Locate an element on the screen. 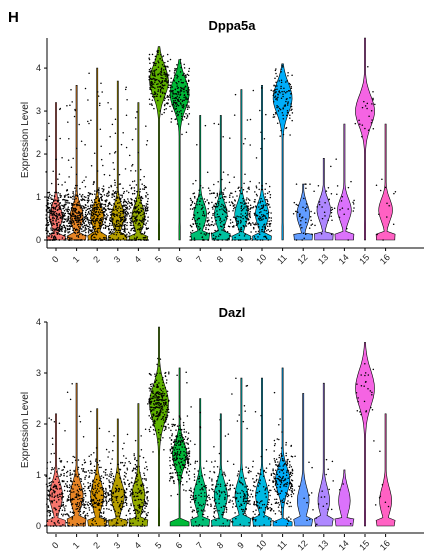 The height and width of the screenshot is (553, 427). x-tick-label: 14 is located at coordinates (344, 259).